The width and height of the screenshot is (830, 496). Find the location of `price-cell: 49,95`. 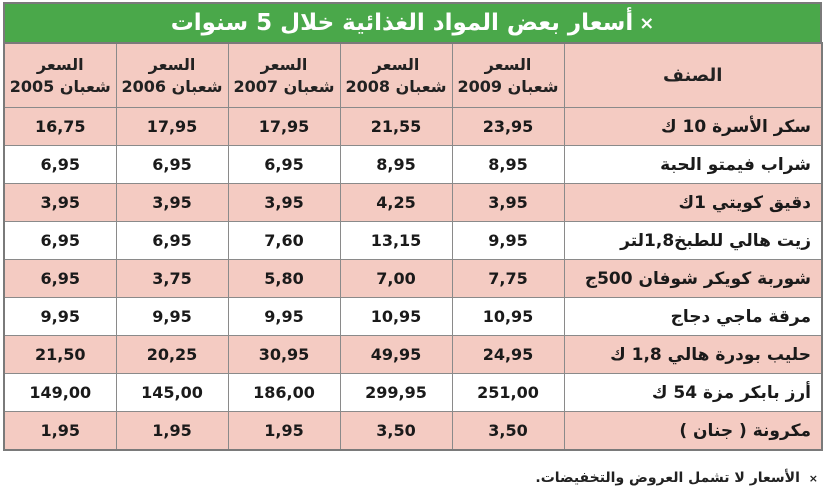

price-cell: 49,95 is located at coordinates (396, 354).